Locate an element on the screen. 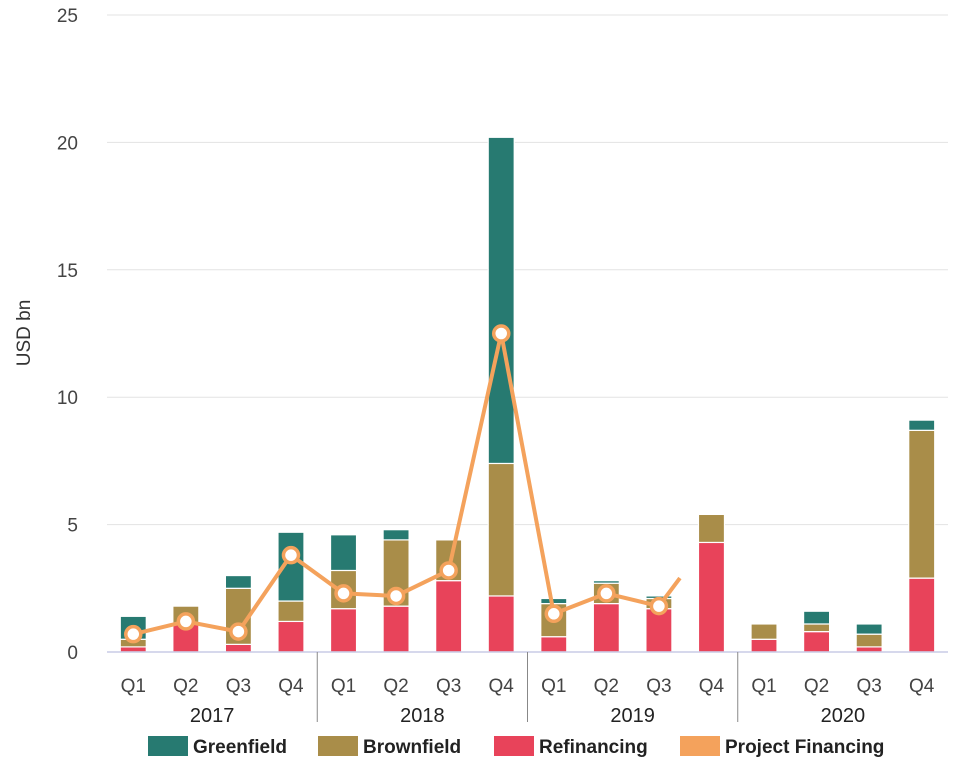 This screenshot has height=766, width=953. x-year-label: 2020 is located at coordinates (843, 716).